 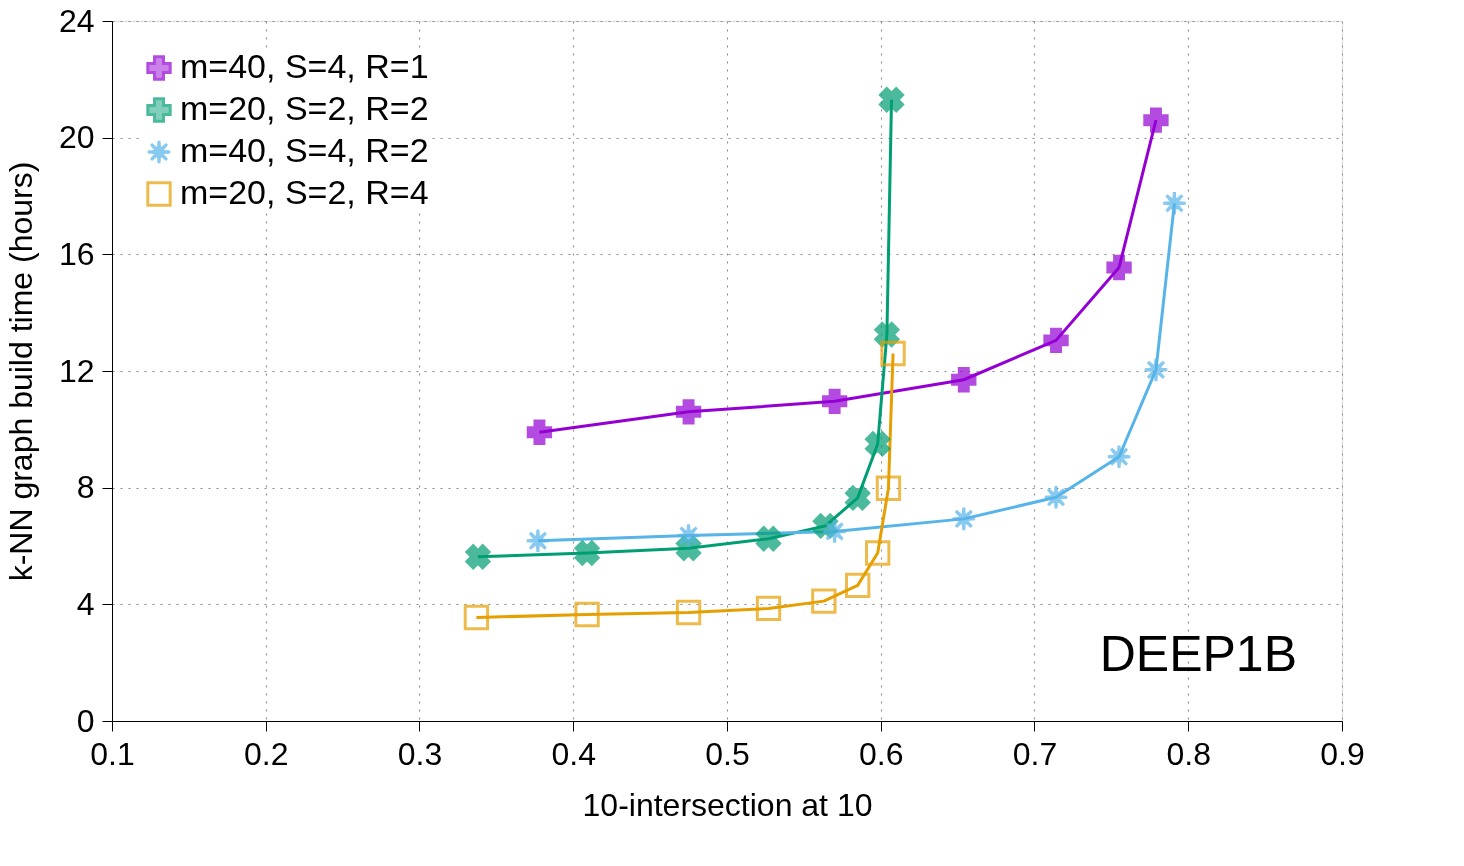 What do you see at coordinates (304, 66) in the screenshot?
I see `legend-label: m=40, S=4, R=1` at bounding box center [304, 66].